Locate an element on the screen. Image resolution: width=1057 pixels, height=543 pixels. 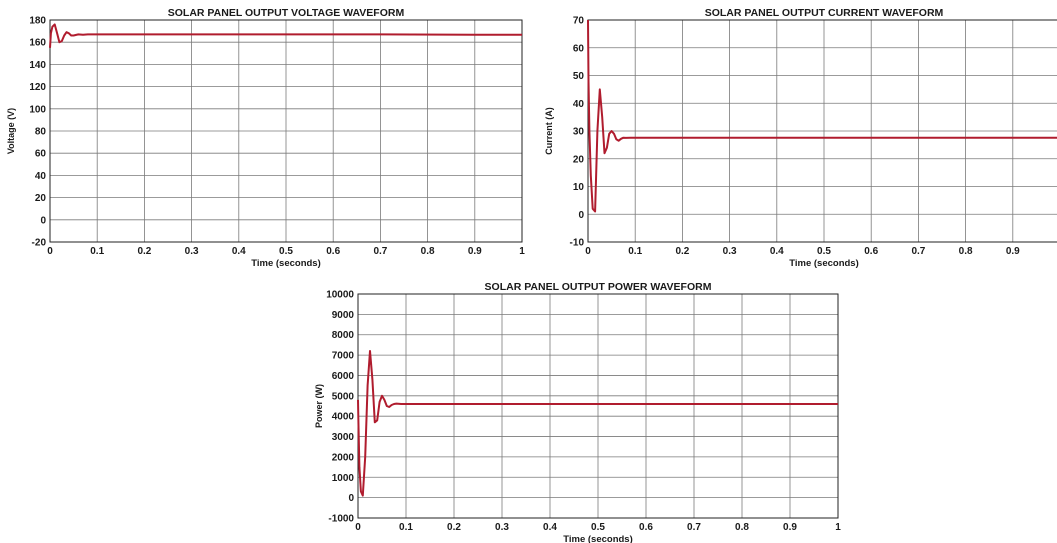
voltage-y-tick-label: 20 is located at coordinates (41, 198).